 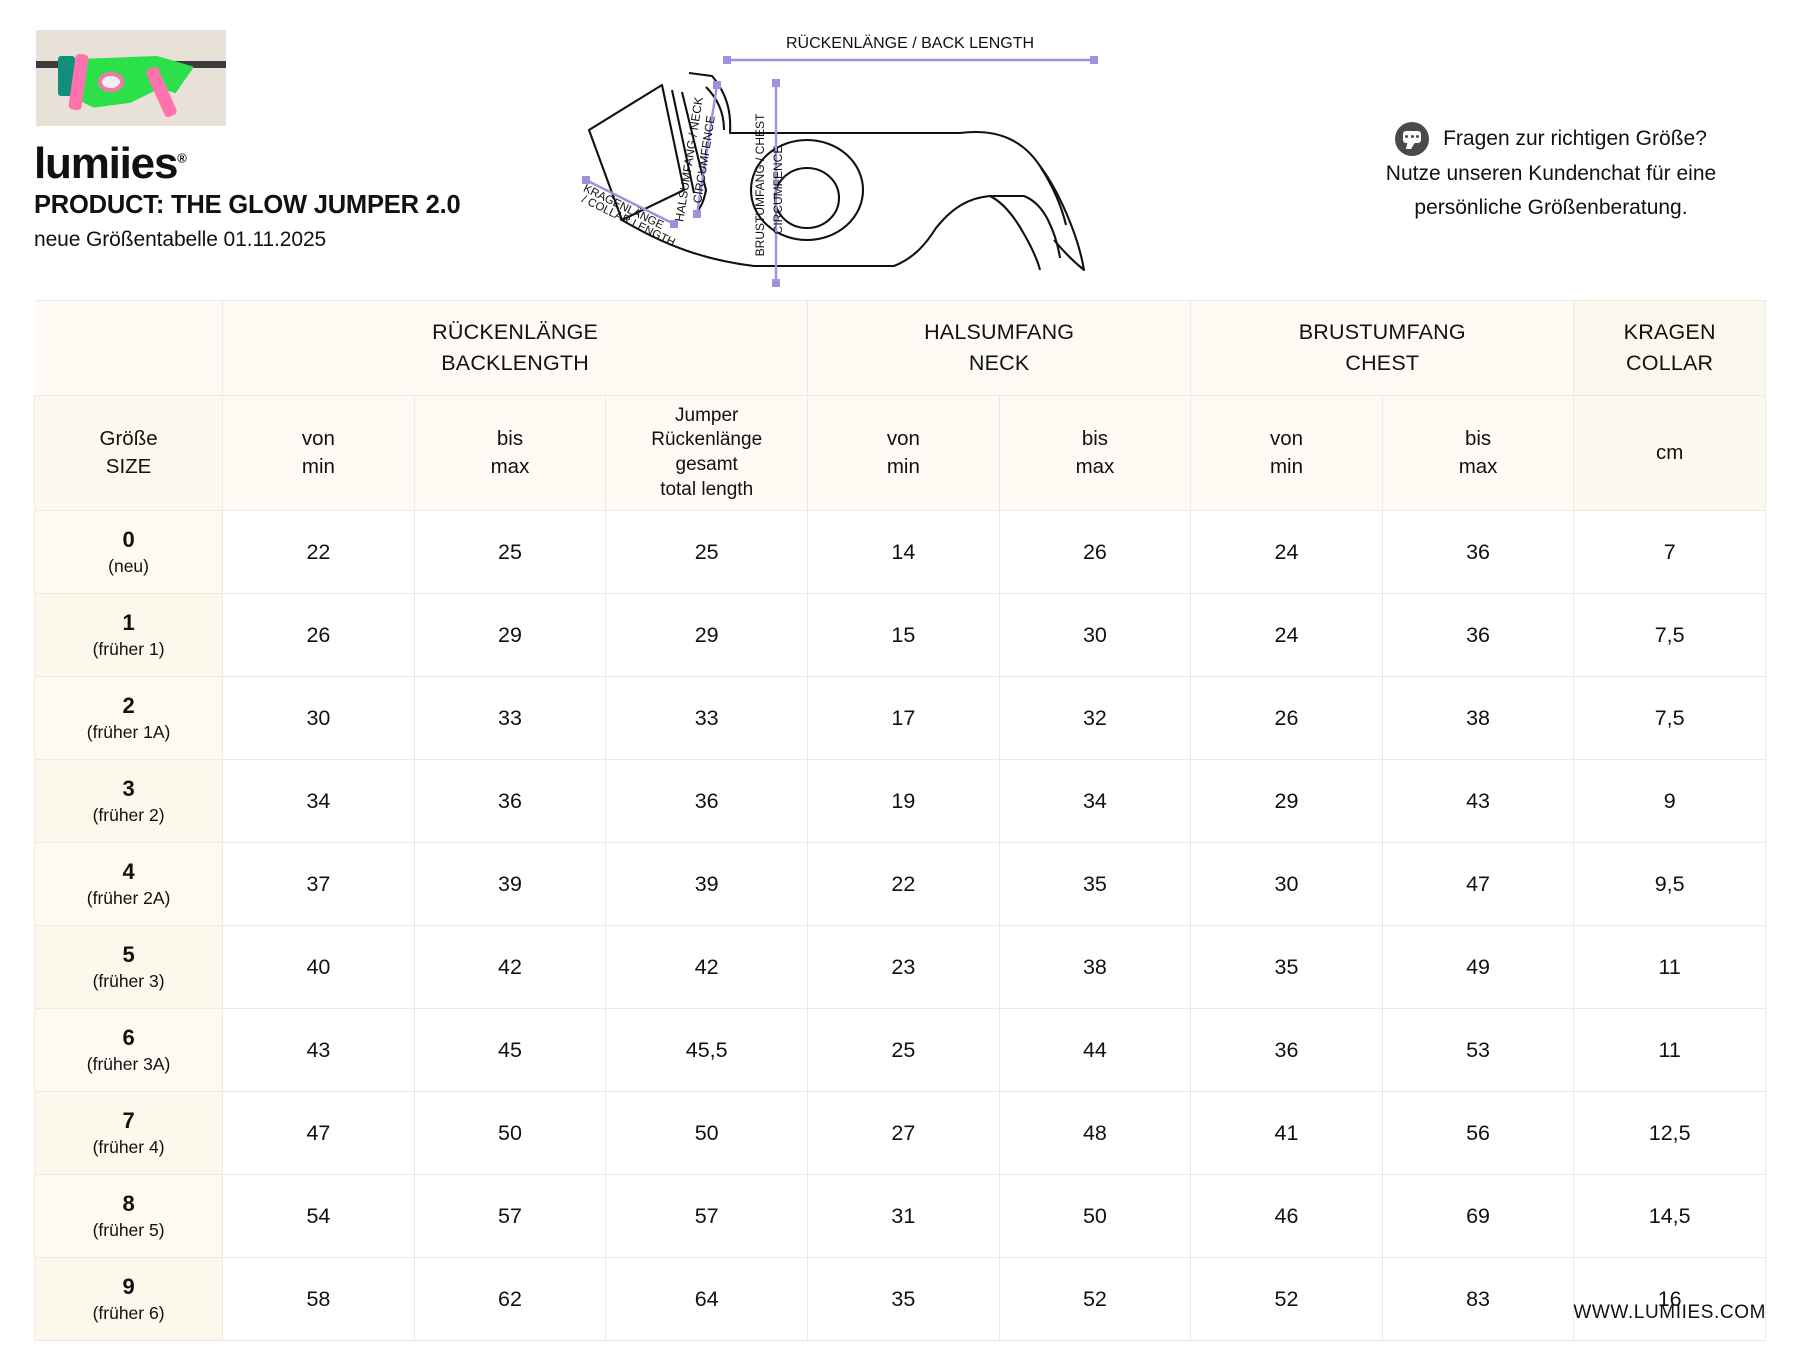 What do you see at coordinates (707, 801) in the screenshot?
I see `cell-total-length: 36` at bounding box center [707, 801].